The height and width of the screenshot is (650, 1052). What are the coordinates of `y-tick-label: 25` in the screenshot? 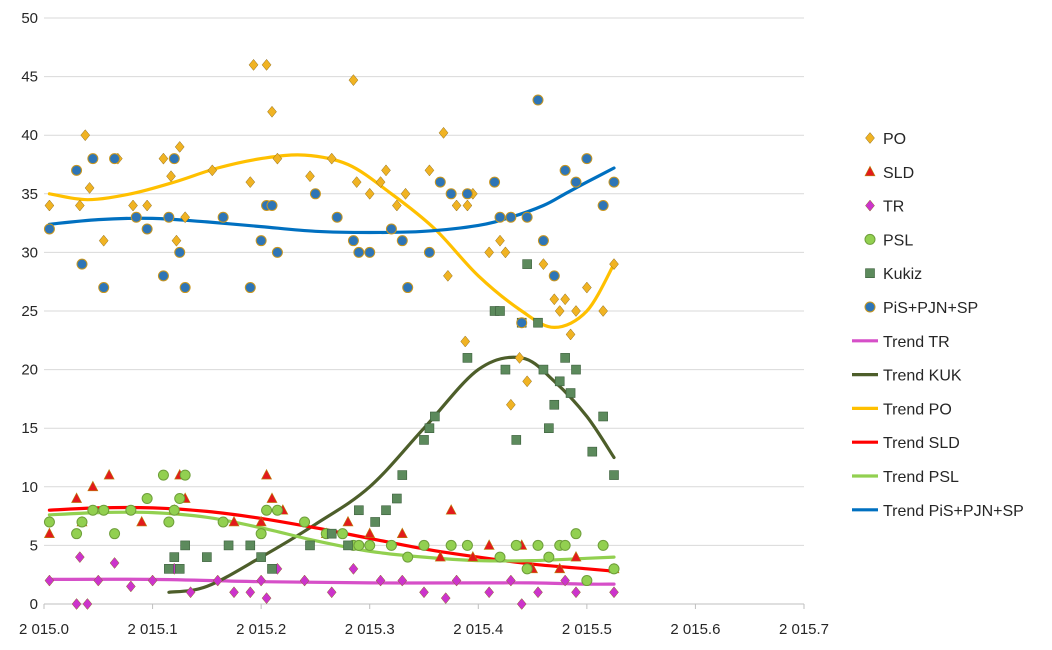 It's located at (29, 311).